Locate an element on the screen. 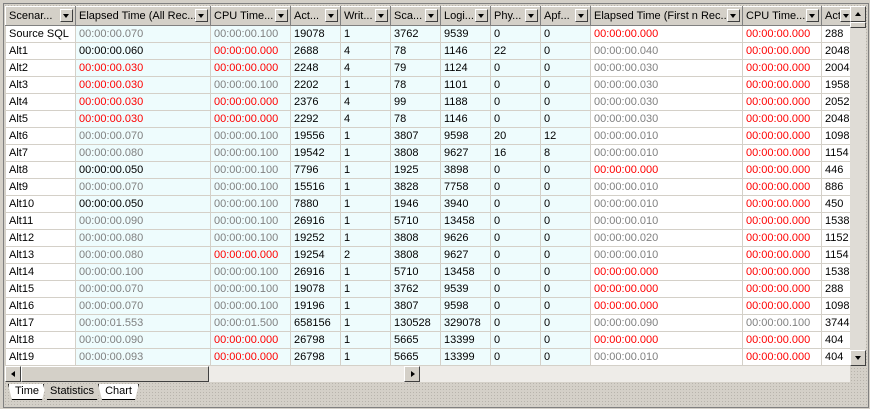  cell-scans: 5710 is located at coordinates (415, 272).